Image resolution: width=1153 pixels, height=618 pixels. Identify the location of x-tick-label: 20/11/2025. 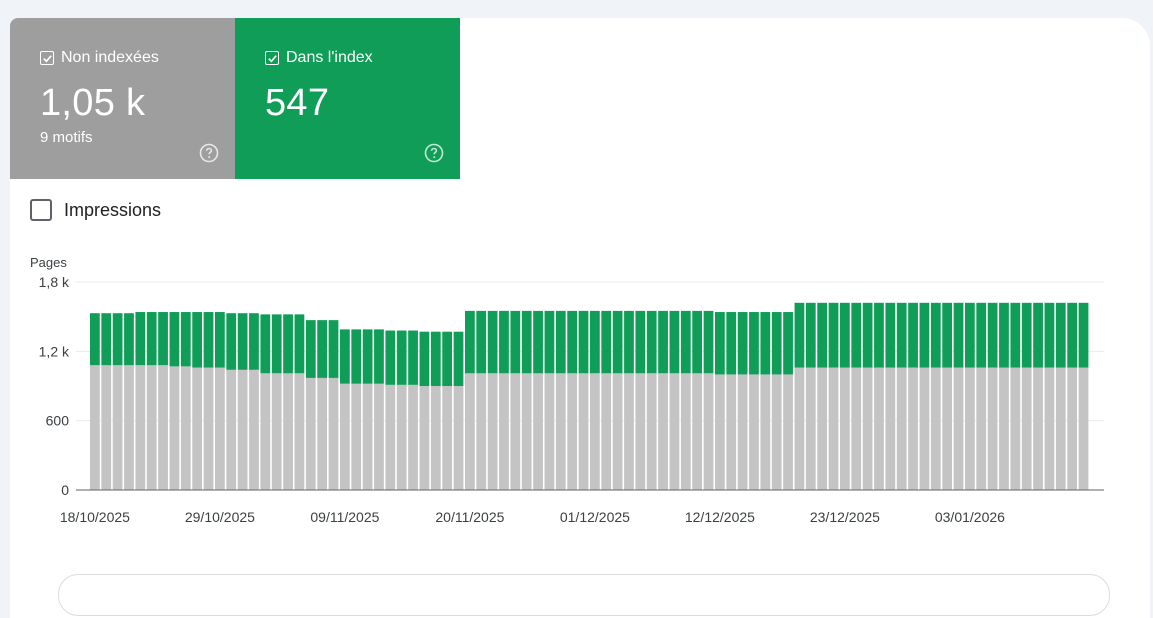
(469, 517).